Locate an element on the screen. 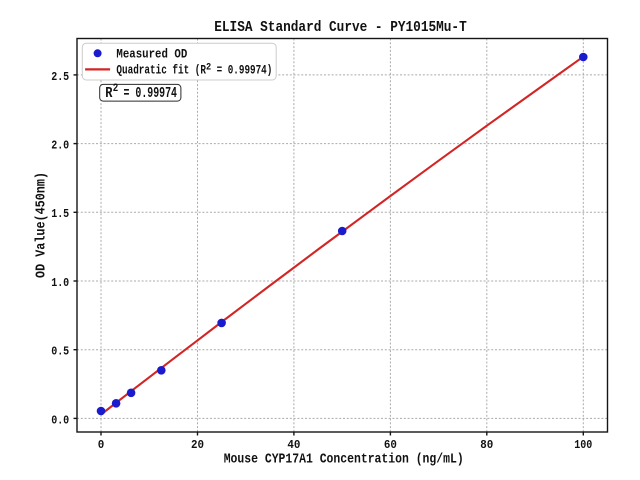  svg-text: 2.0 is located at coordinates (60, 146).